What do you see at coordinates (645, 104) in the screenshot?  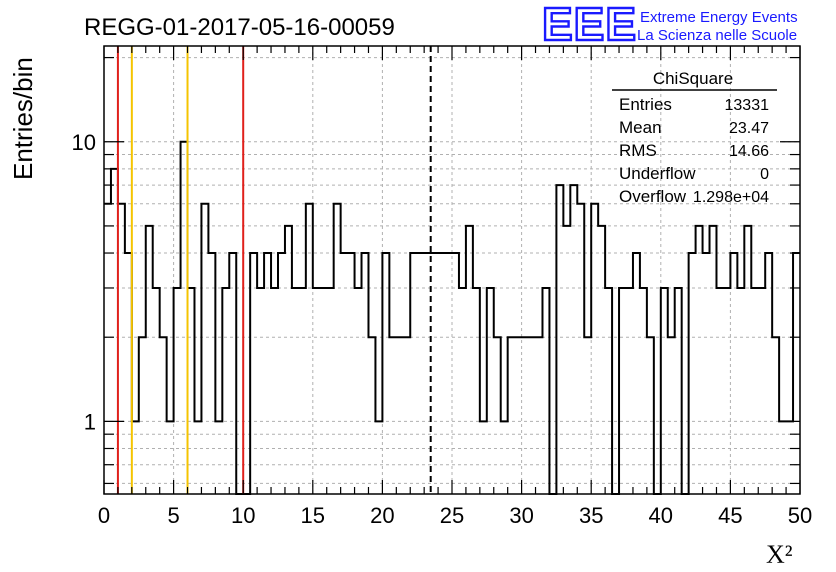 I see `stats-label: Entries` at bounding box center [645, 104].